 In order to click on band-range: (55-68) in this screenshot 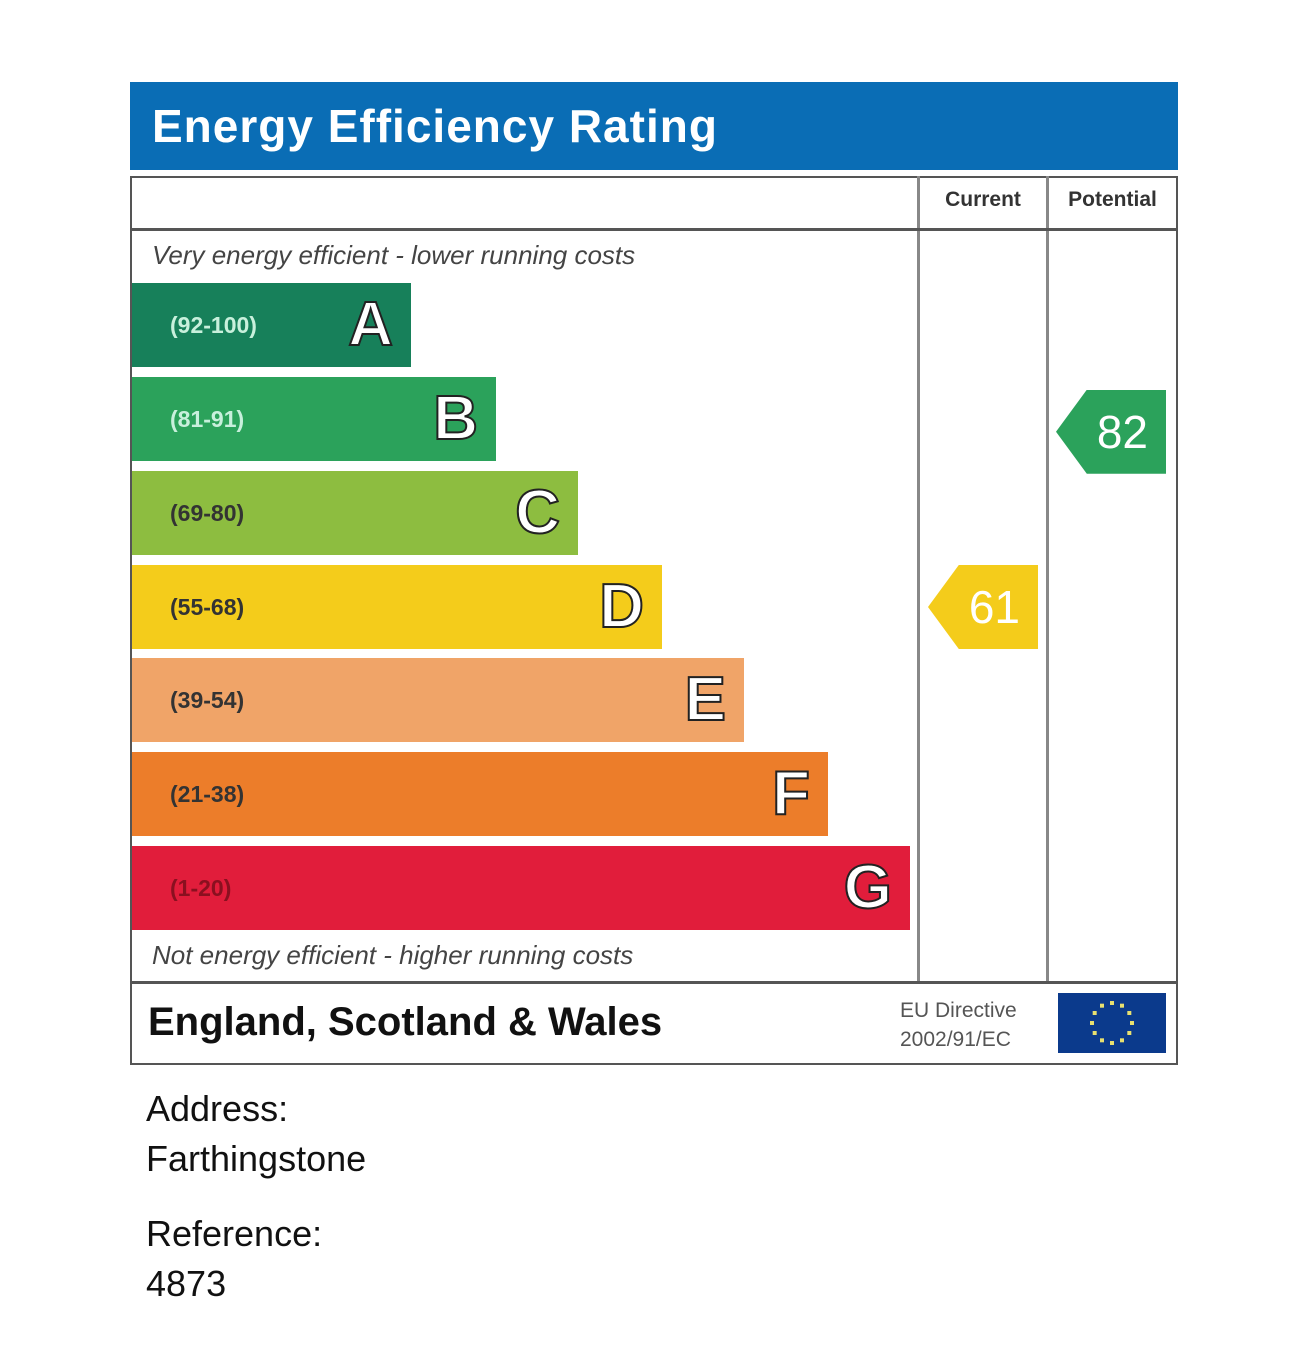, I will do `click(207, 607)`.